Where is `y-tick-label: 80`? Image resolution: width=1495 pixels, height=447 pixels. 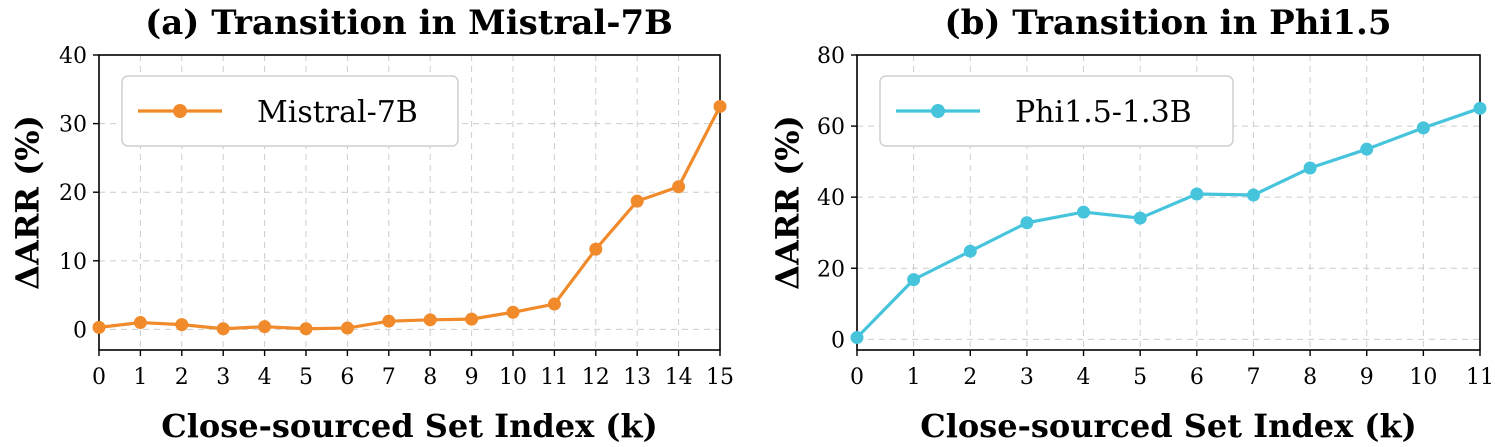
y-tick-label: 80 is located at coordinates (831, 56).